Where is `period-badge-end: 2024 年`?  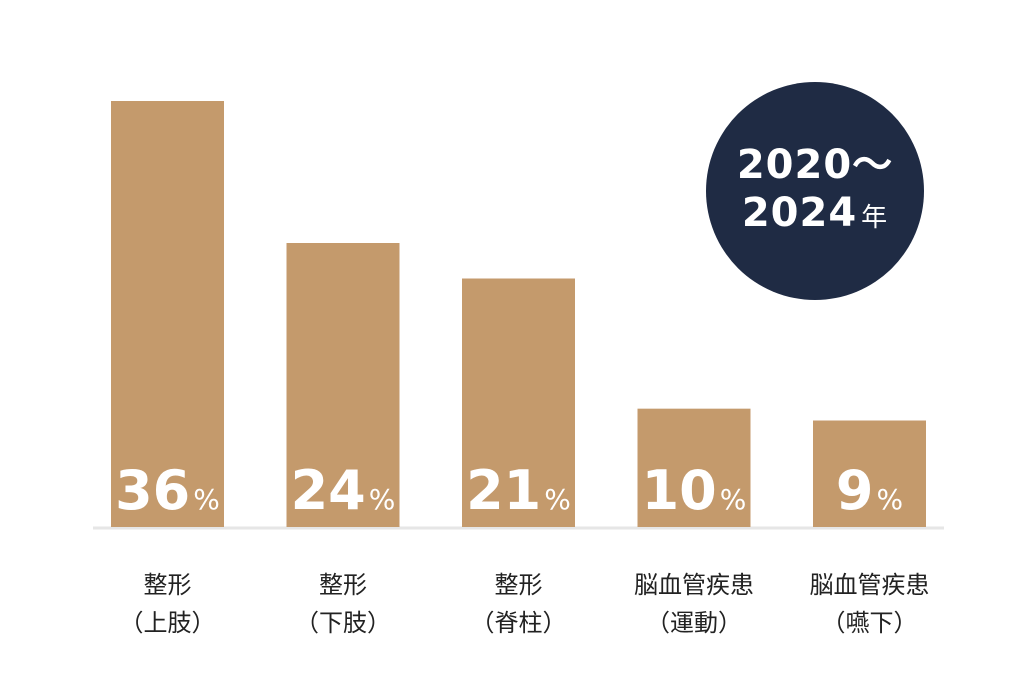 period-badge-end: 2024 年 is located at coordinates (815, 215).